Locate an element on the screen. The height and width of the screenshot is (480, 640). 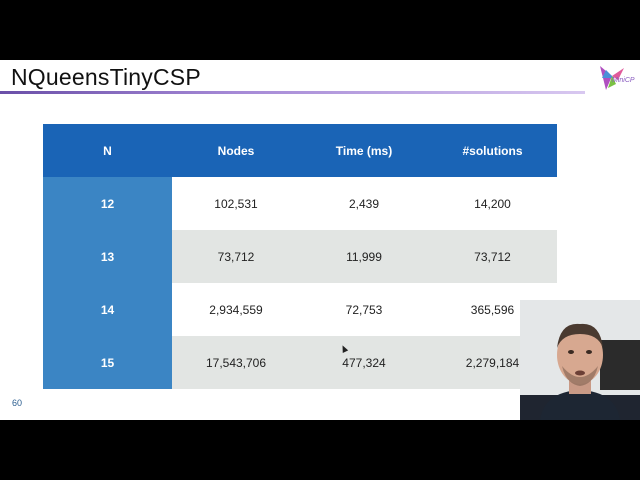
cell-solutions: 14,200 is located at coordinates (492, 203).